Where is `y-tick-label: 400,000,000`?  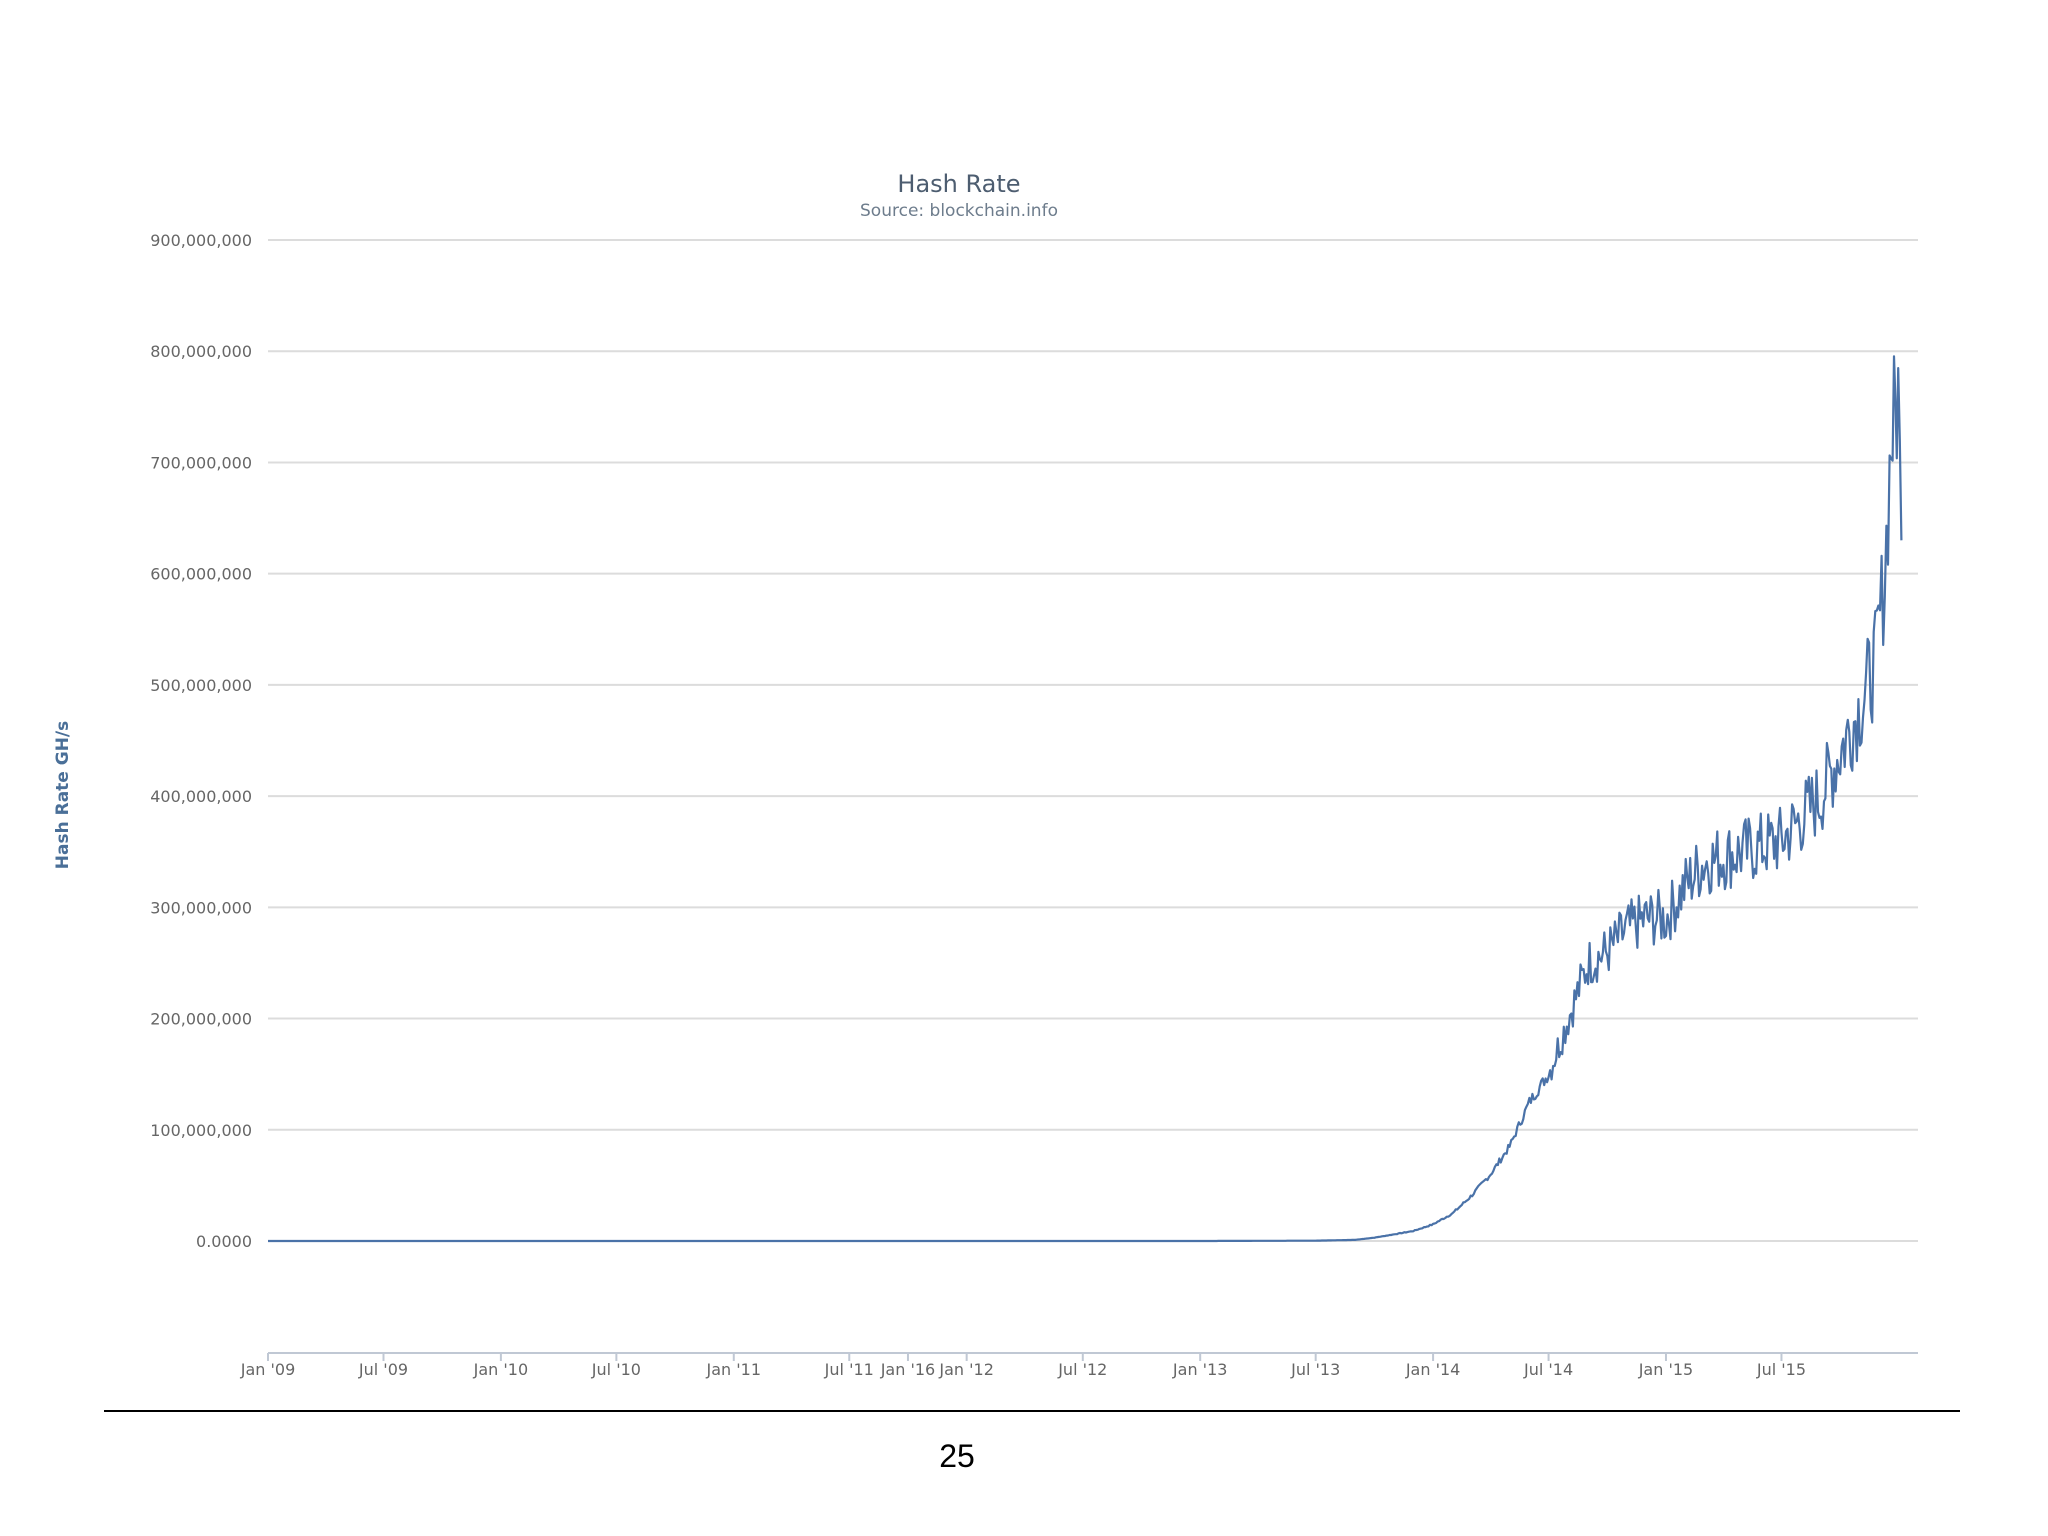
y-tick-label: 400,000,000 is located at coordinates (201, 796).